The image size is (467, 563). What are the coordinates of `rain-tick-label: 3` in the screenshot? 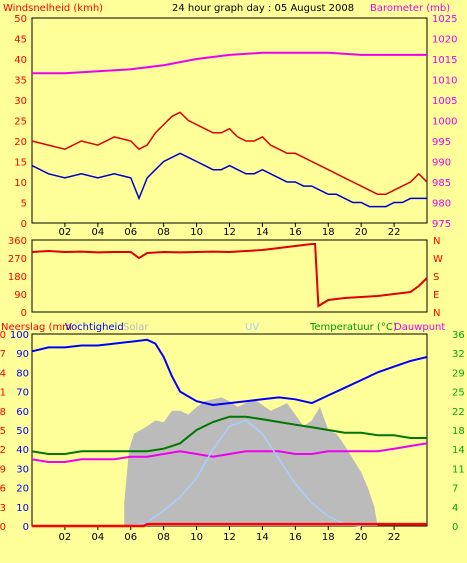 It's located at (3, 508).